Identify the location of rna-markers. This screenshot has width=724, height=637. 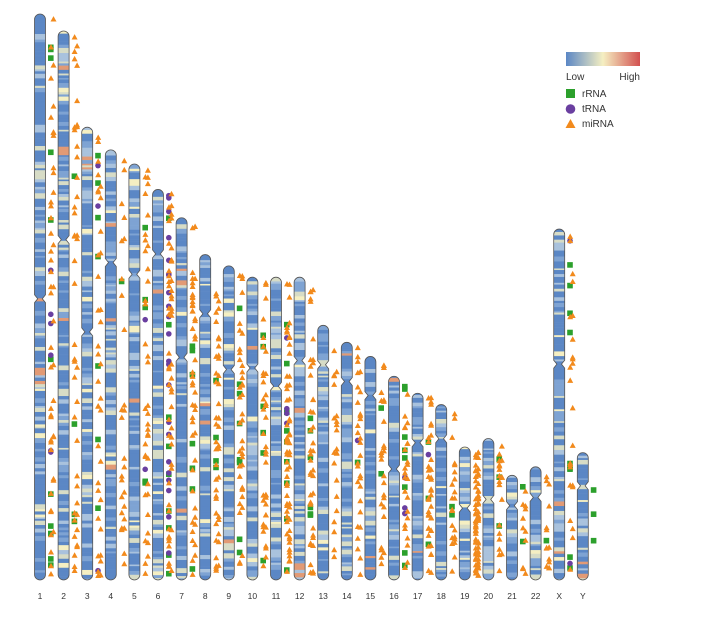
(146, 371).